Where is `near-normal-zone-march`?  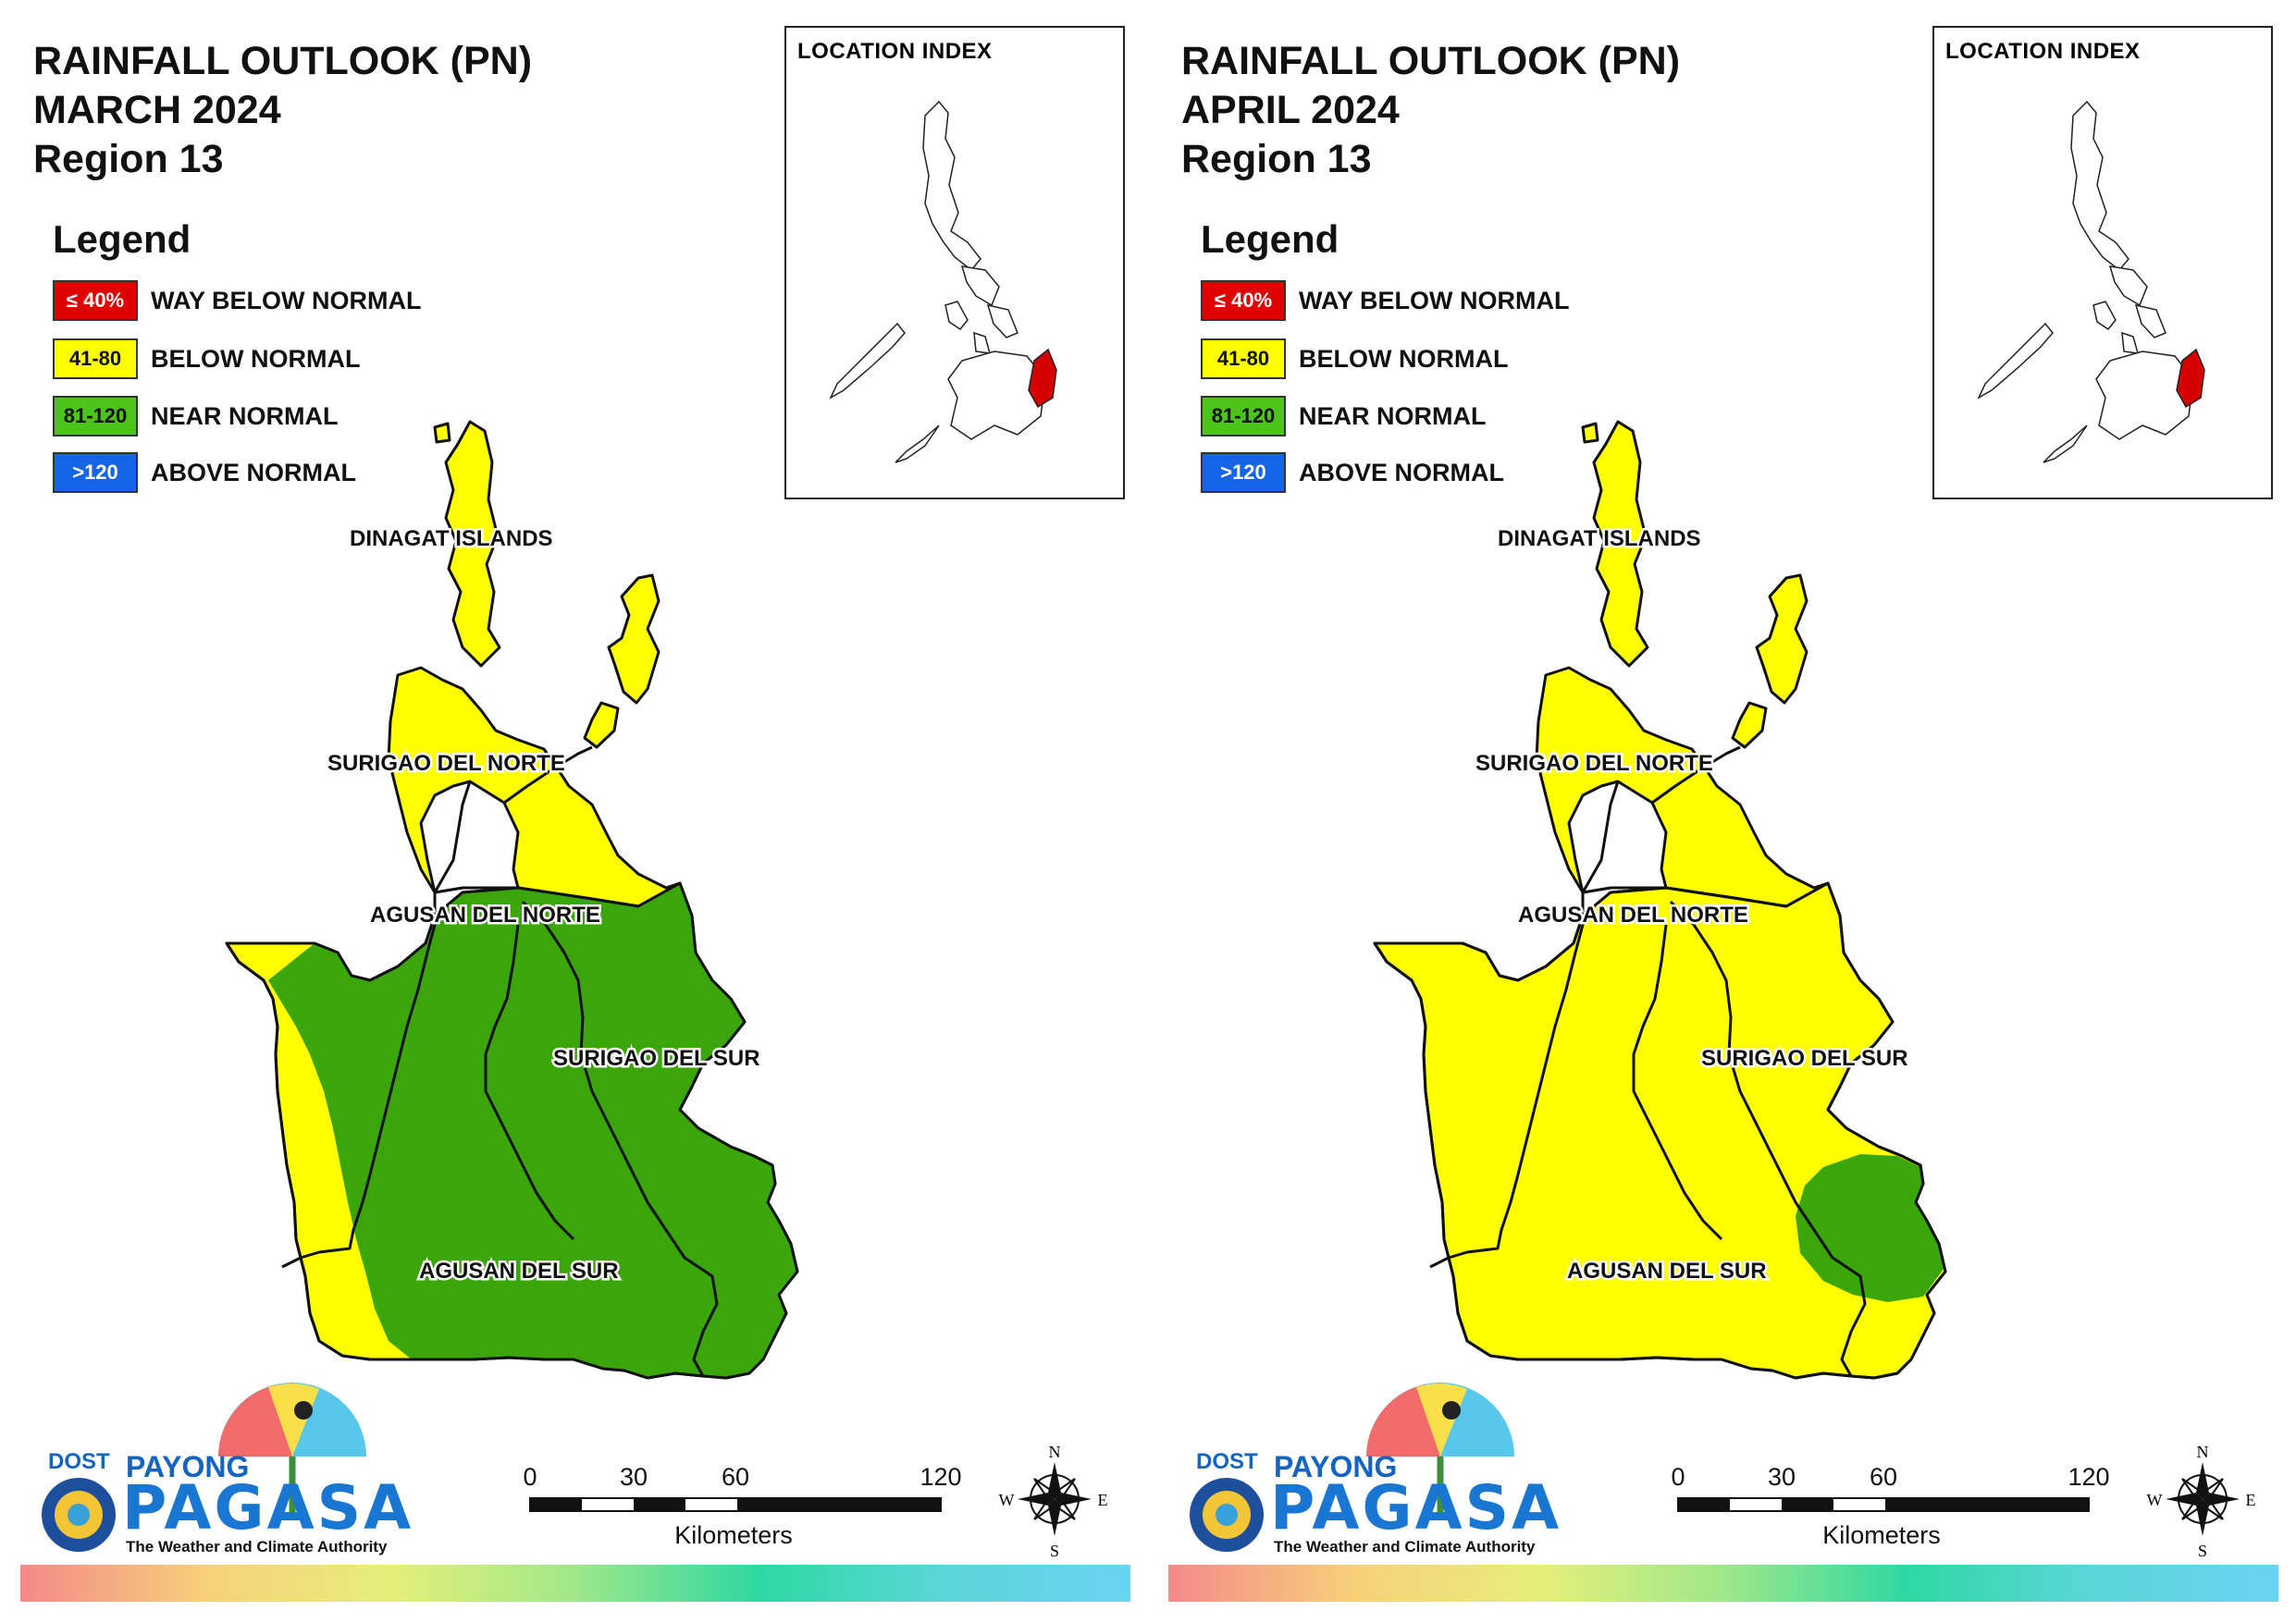 near-normal-zone-march is located at coordinates (532, 1130).